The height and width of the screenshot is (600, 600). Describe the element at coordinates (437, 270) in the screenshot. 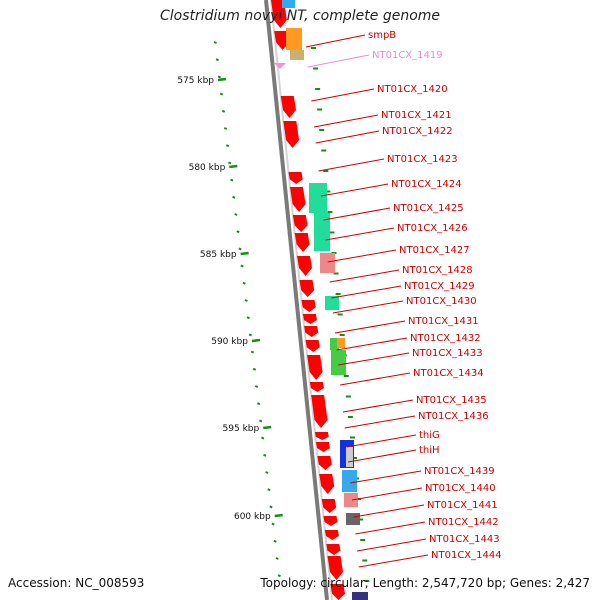

I see `gene-label: NT01CX_1428` at that location.